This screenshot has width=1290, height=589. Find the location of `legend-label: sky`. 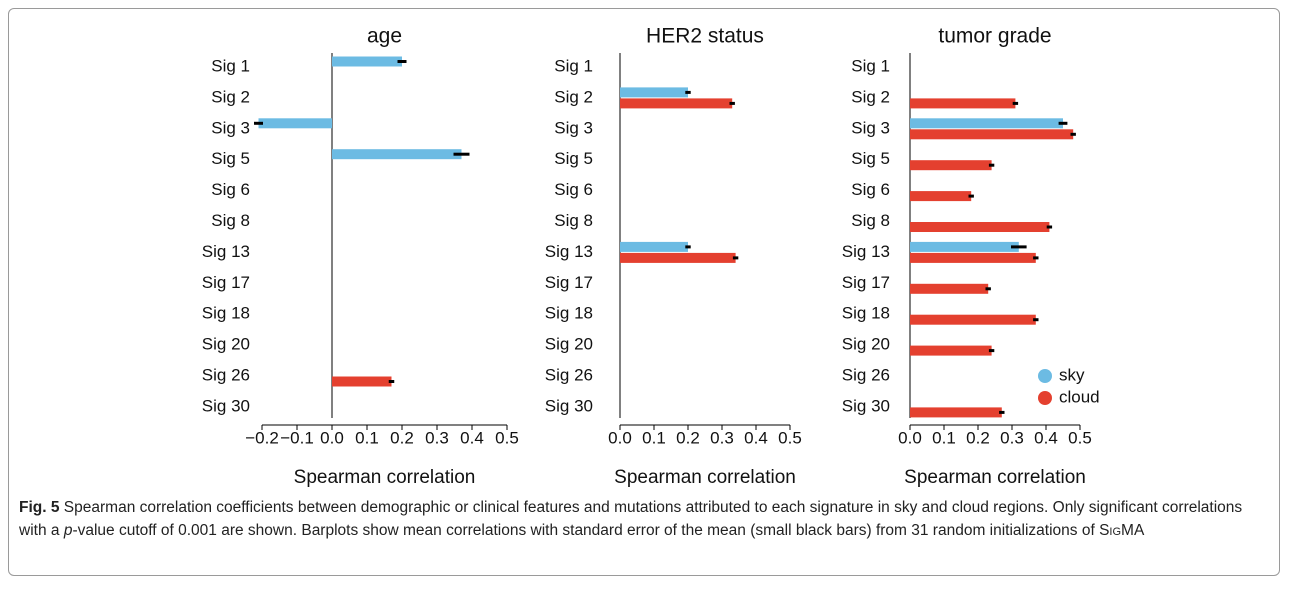

legend-label: sky is located at coordinates (1072, 374).